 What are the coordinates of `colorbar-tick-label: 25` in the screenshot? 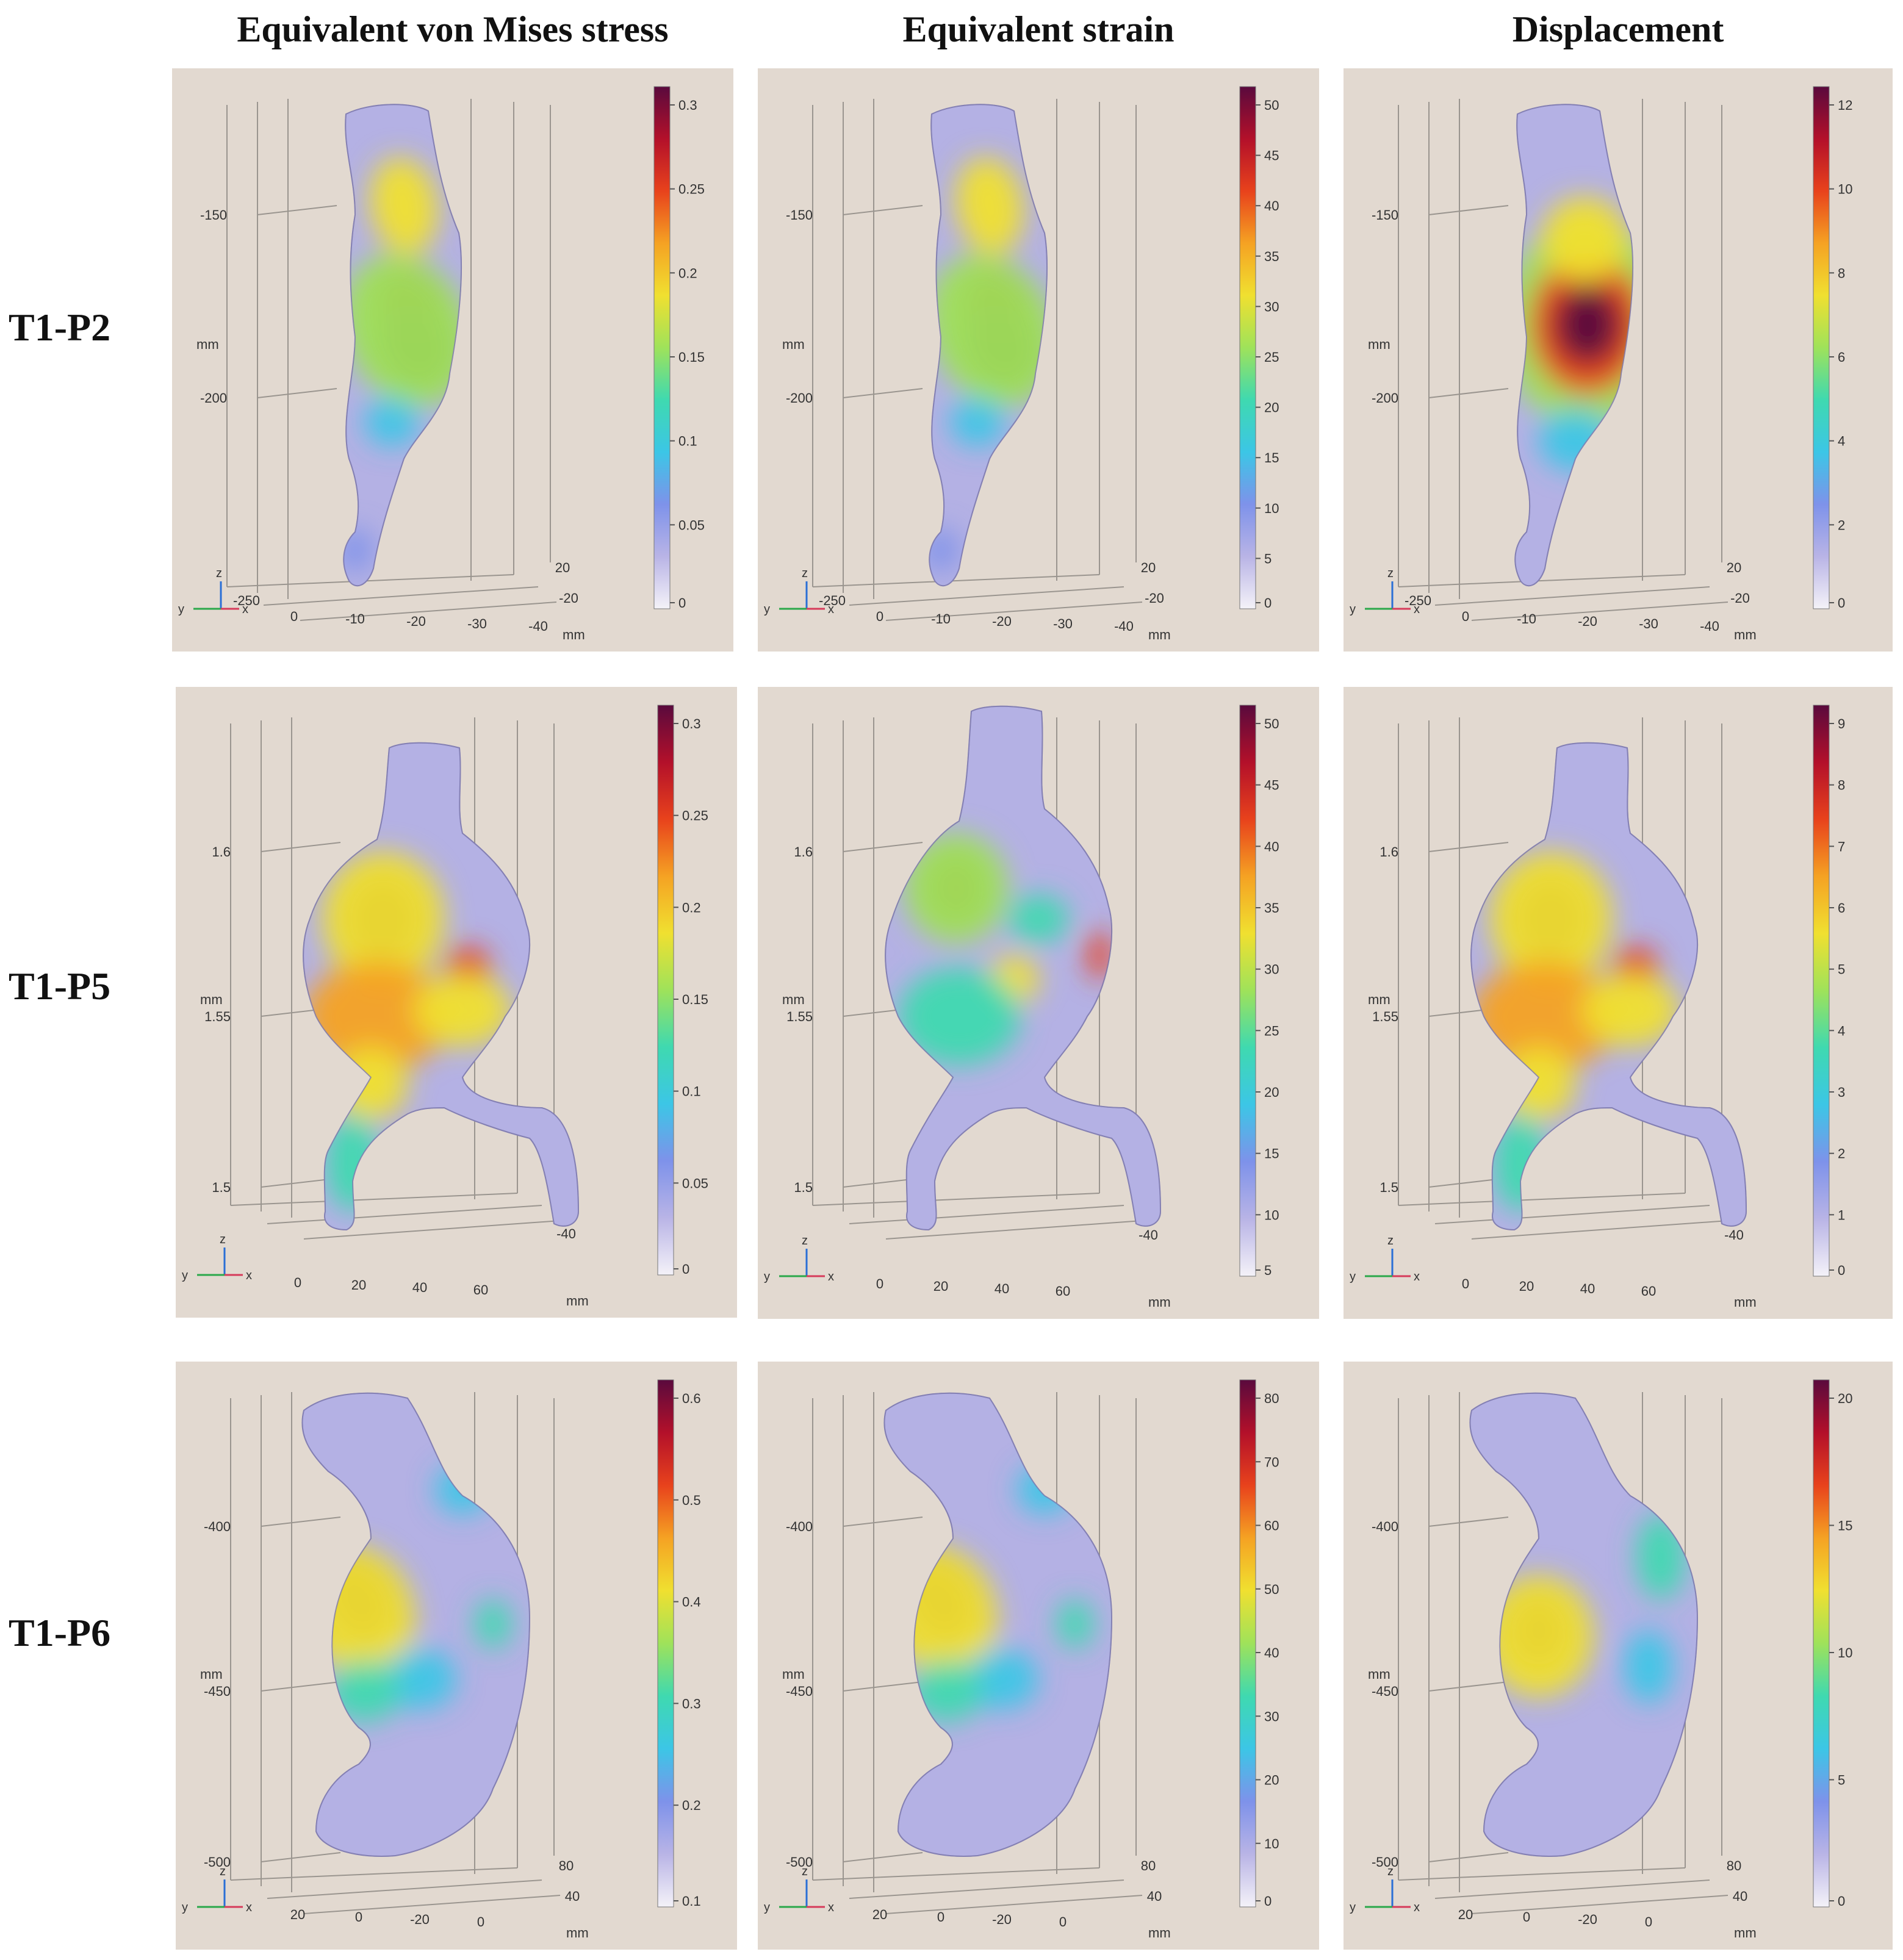 It's located at (1272, 357).